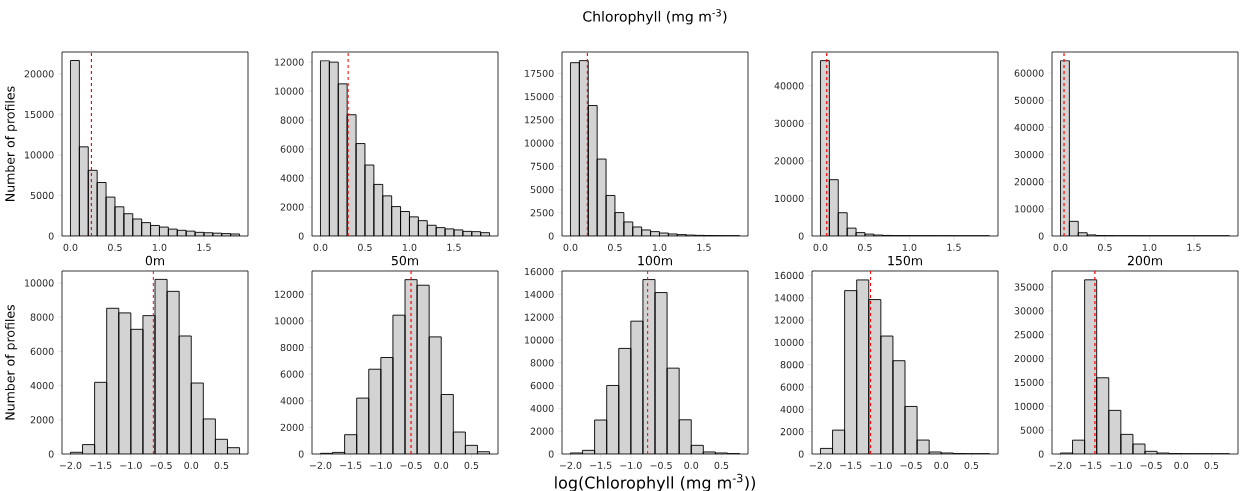  I want to click on chart-title: Chlorophyll (mg m$^{-3}$), so click(655, 17).